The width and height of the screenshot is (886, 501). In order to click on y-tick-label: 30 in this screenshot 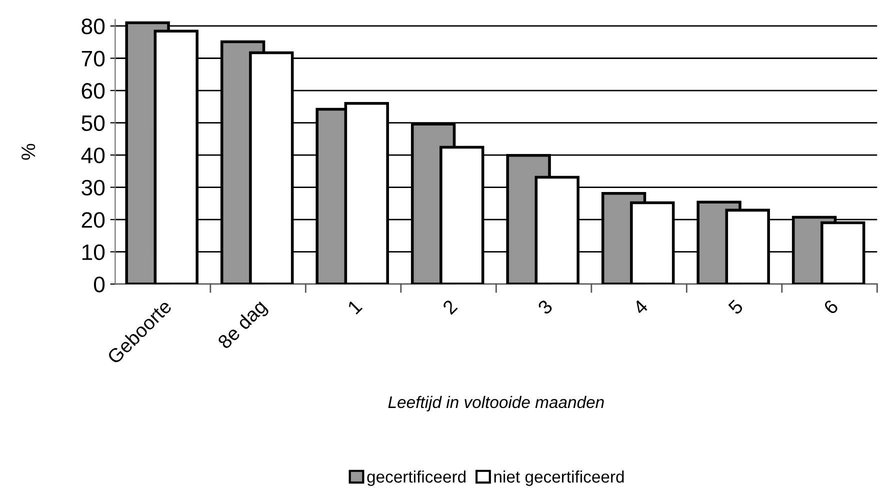, I will do `click(93, 188)`.